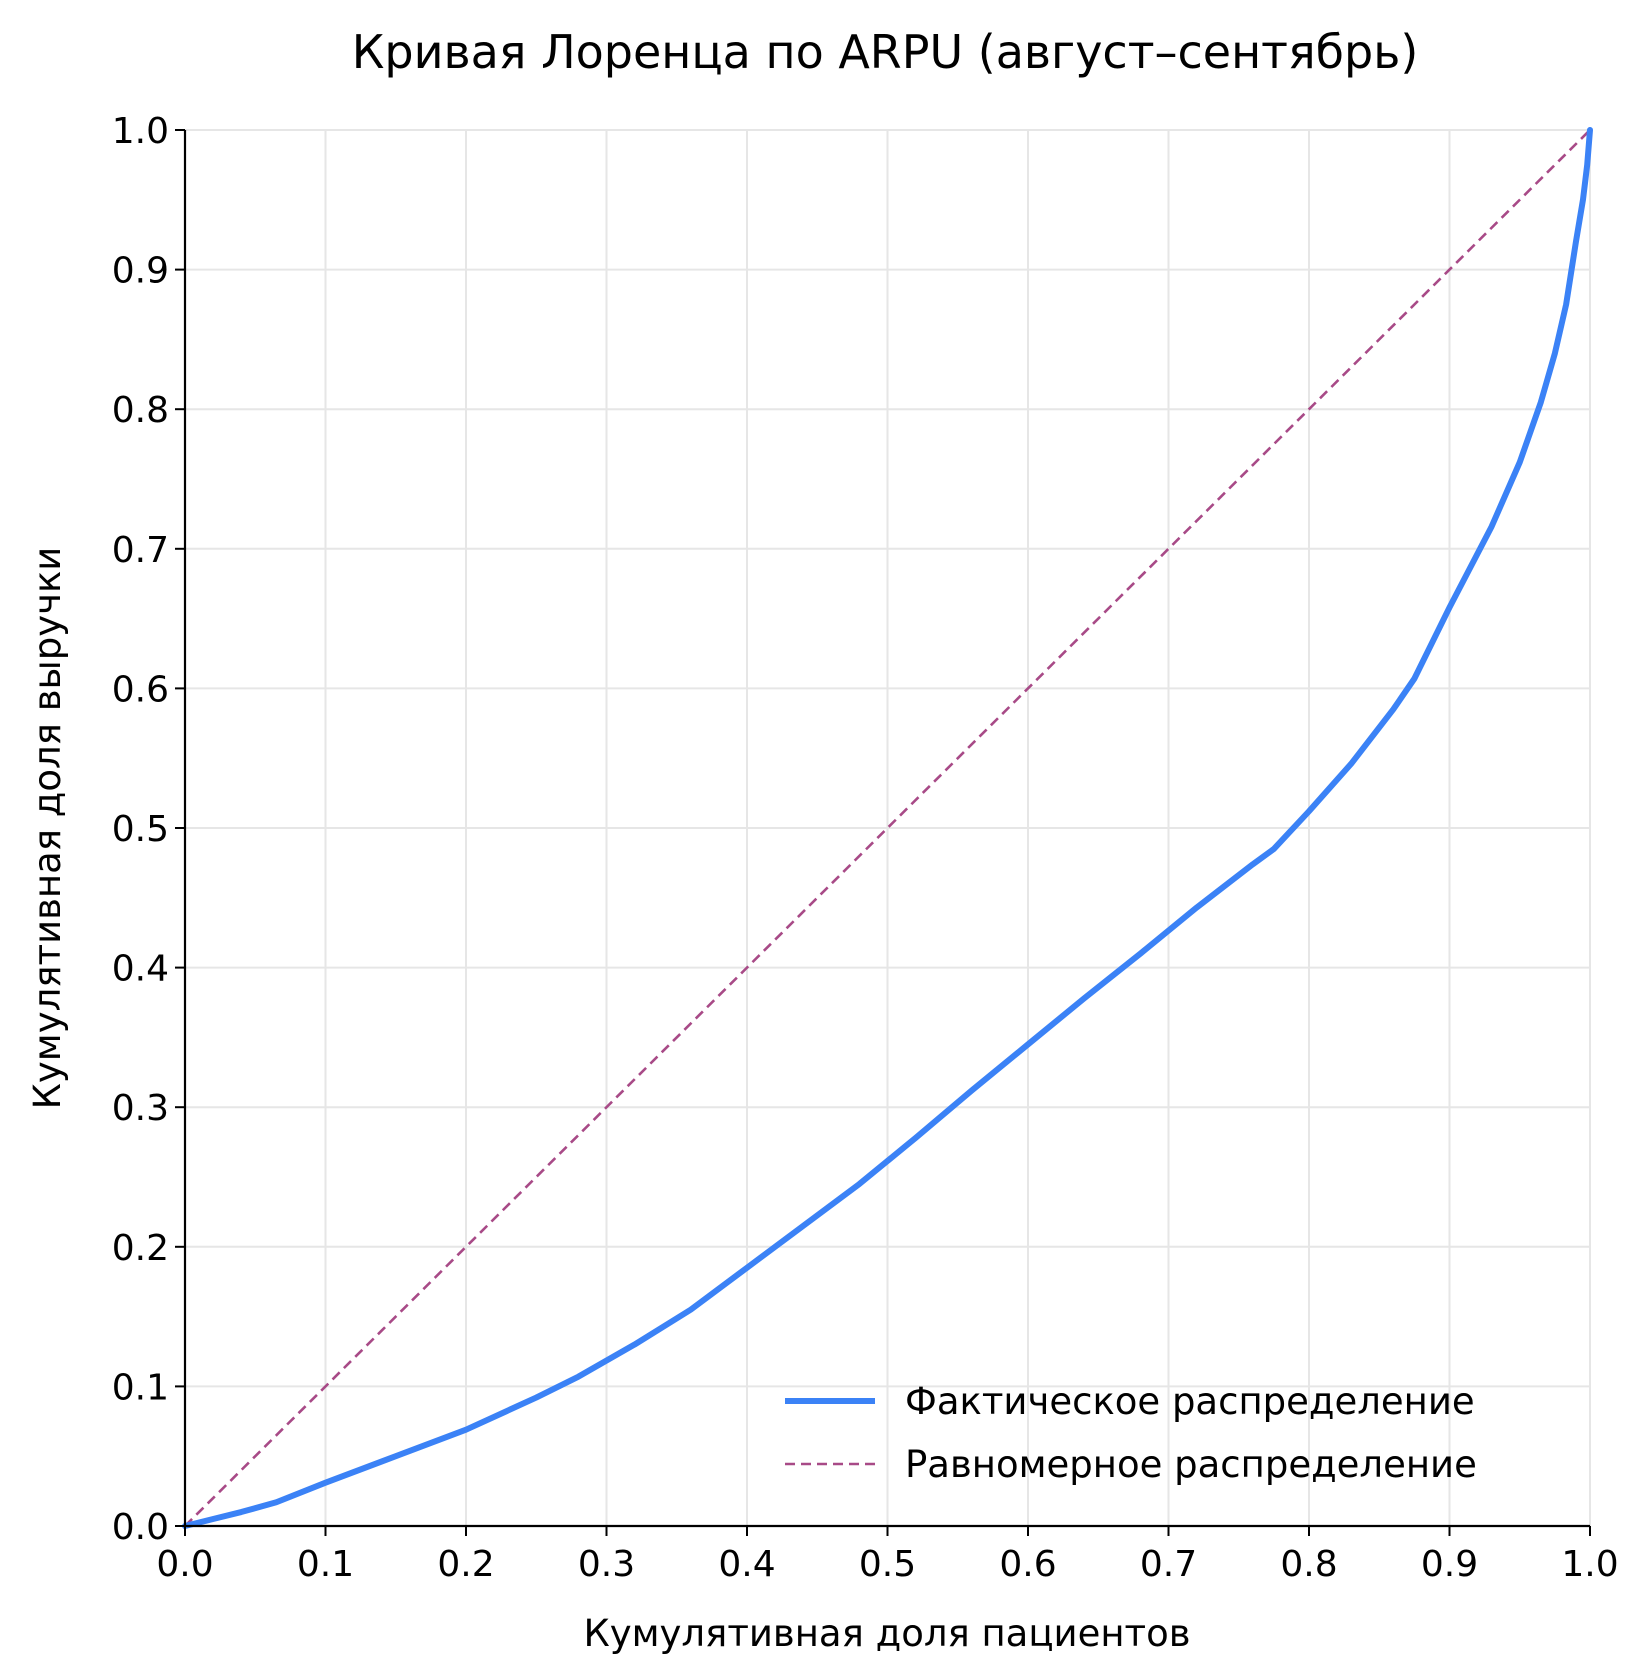  What do you see at coordinates (325, 1564) in the screenshot?
I see `x-tick-label: 0.1` at bounding box center [325, 1564].